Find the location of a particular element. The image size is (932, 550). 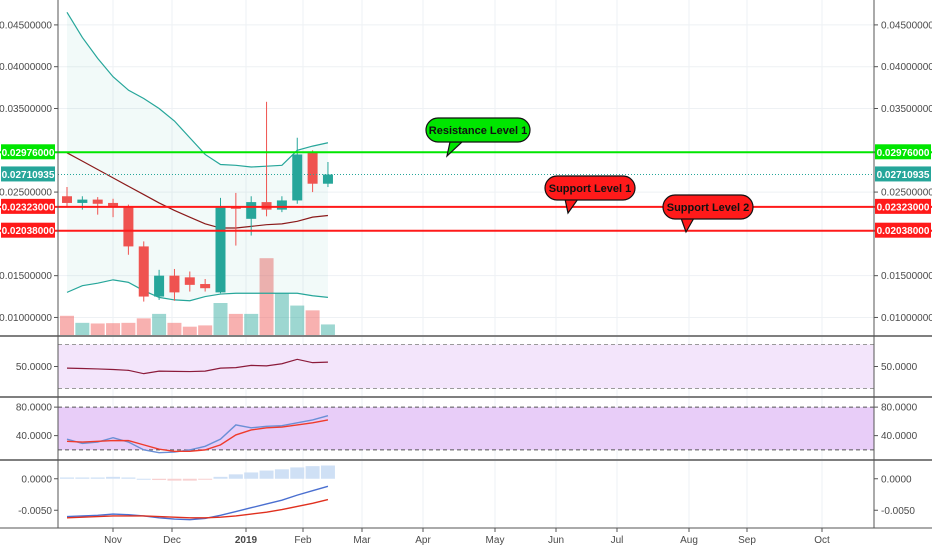

stoch-d-line is located at coordinates (197, 435).